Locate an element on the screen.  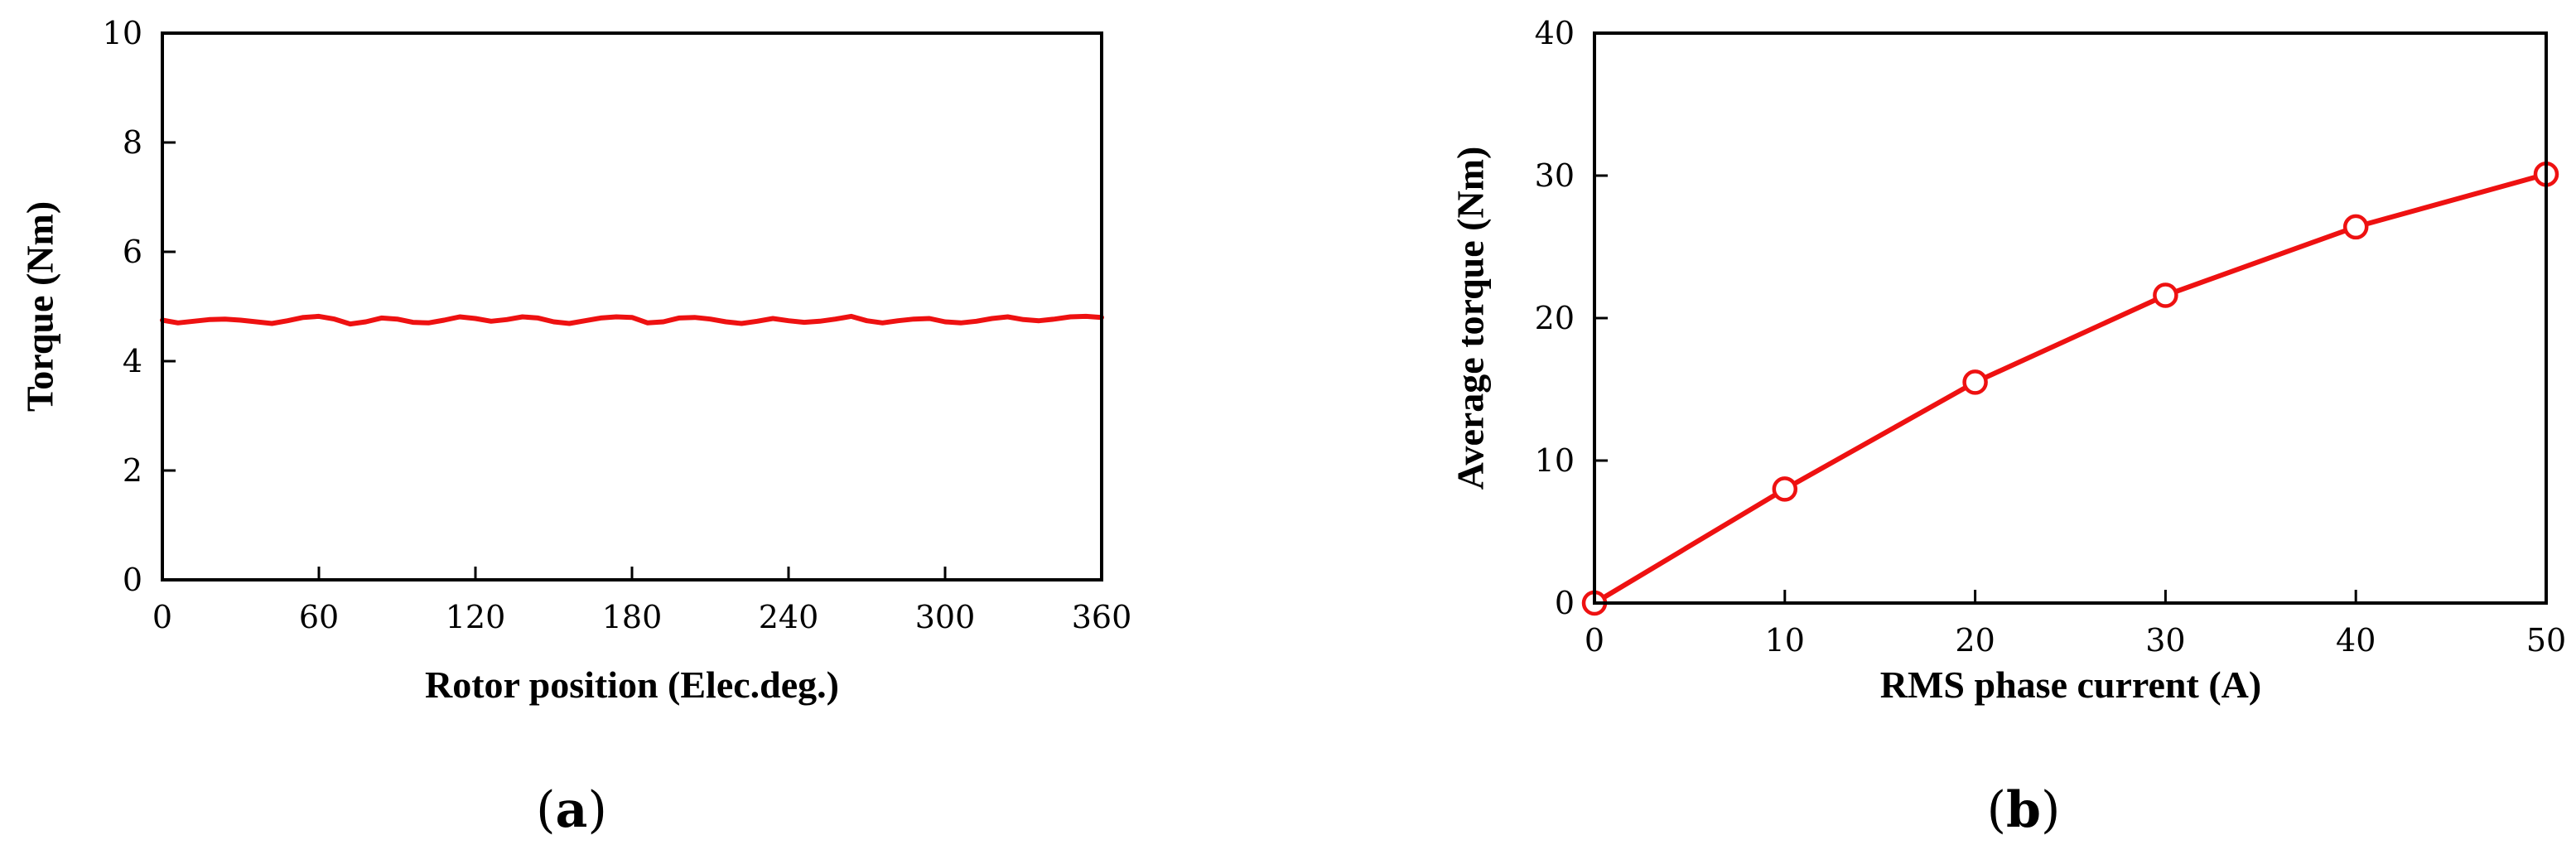
x-tick-label: 10 is located at coordinates (1785, 641).